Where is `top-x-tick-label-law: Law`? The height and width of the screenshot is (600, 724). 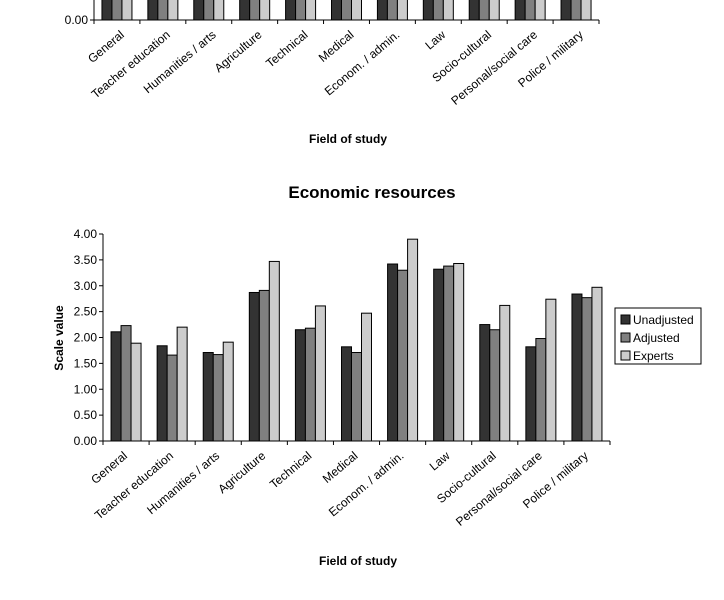
top-x-tick-label-law: Law is located at coordinates (435, 39).